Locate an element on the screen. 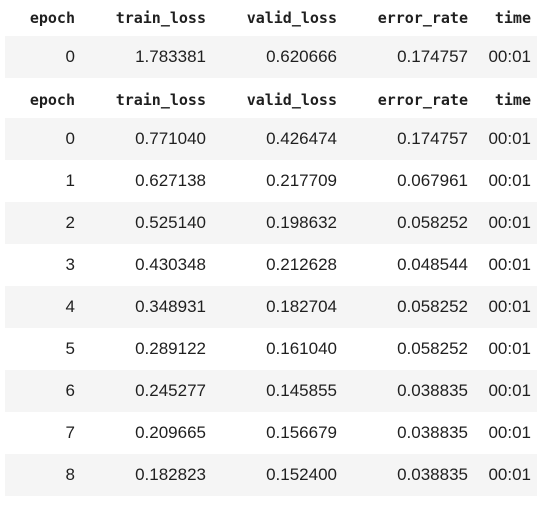 This screenshot has width=542, height=508. cell-valid-loss: 0.217709 is located at coordinates (301, 180).